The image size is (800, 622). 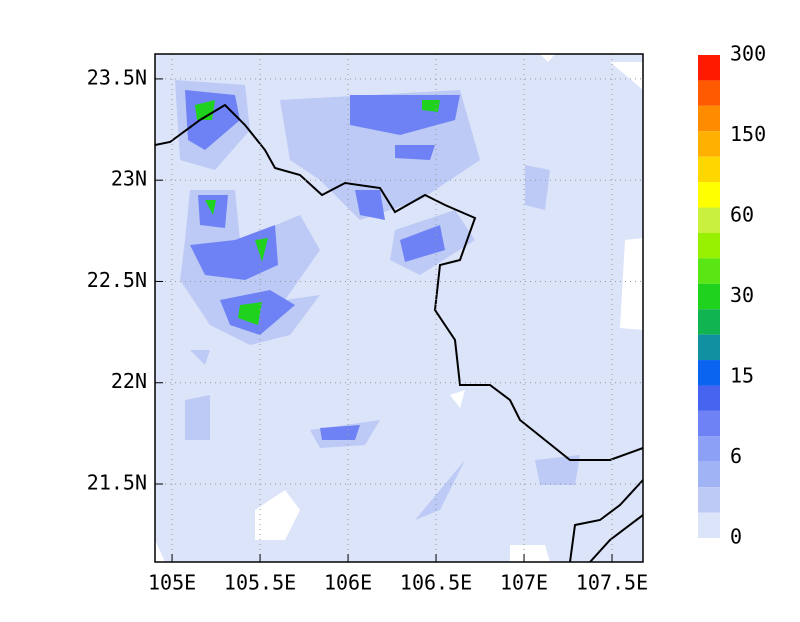 What do you see at coordinates (348, 583) in the screenshot?
I see `x-tick-label: 106E` at bounding box center [348, 583].